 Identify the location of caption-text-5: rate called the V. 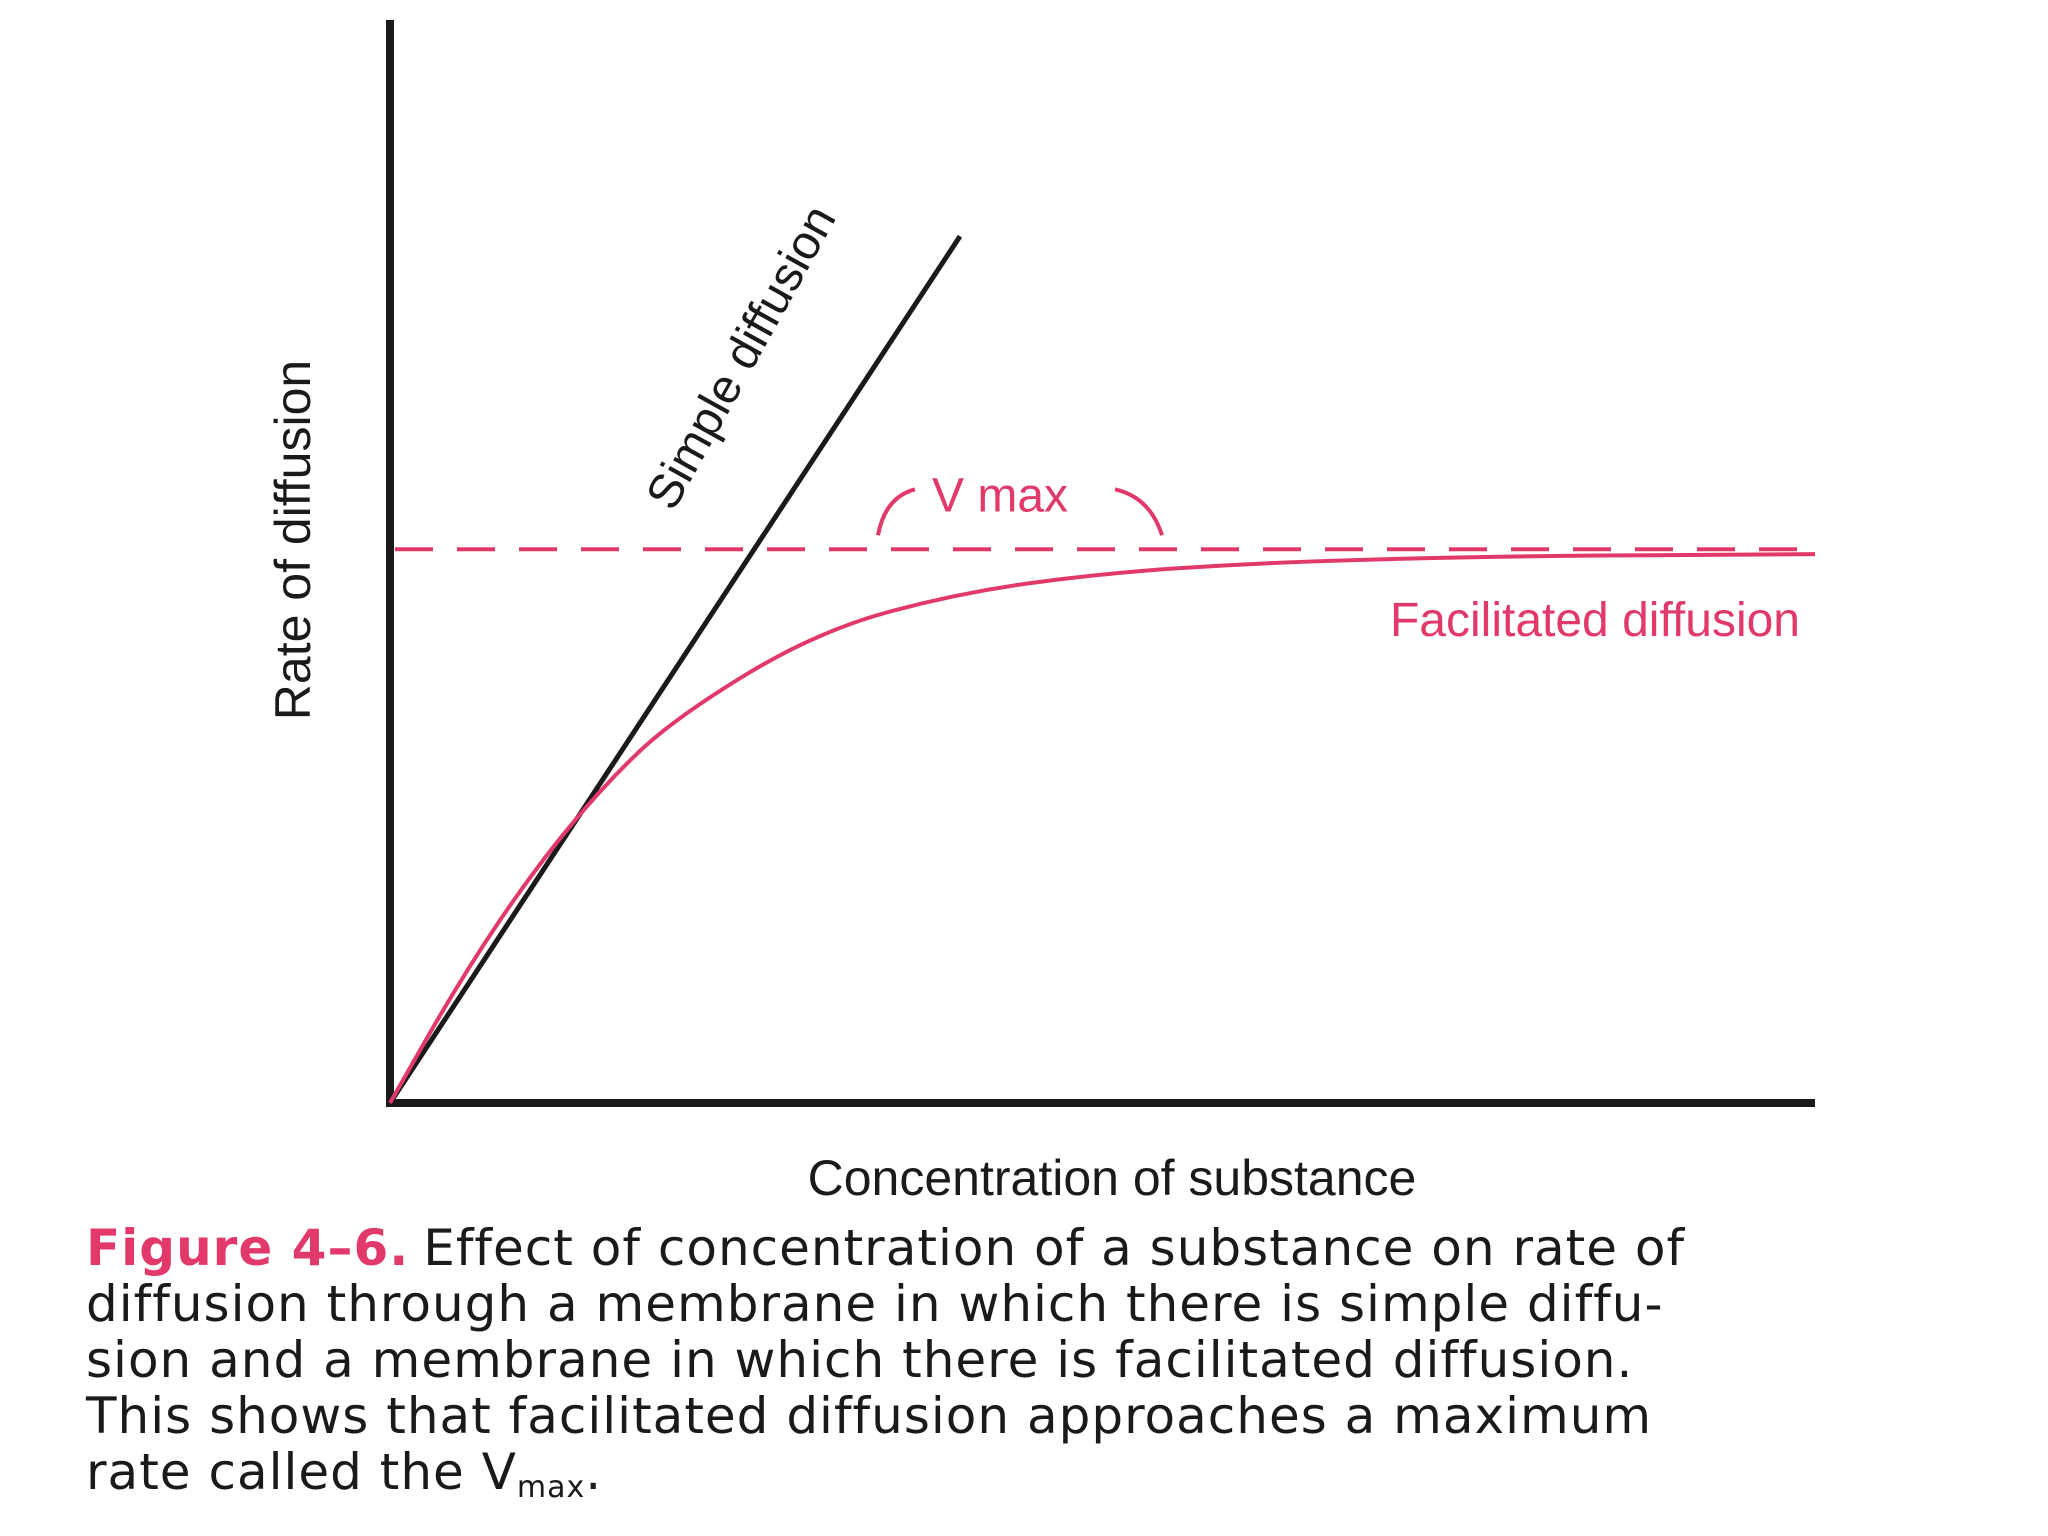
(301, 1472).